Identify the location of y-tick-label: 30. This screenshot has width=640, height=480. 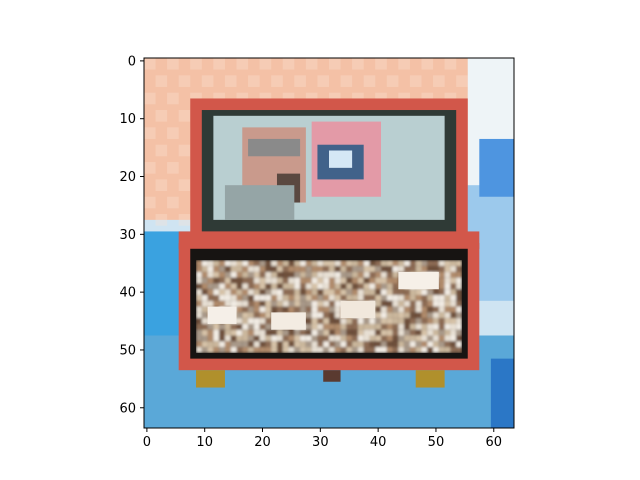
(127, 235).